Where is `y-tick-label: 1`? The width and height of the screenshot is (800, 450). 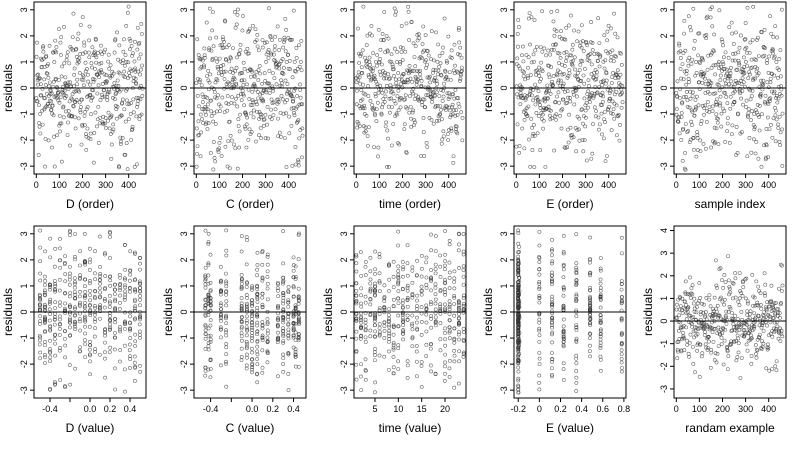
y-tick-label: 1 is located at coordinates (184, 61).